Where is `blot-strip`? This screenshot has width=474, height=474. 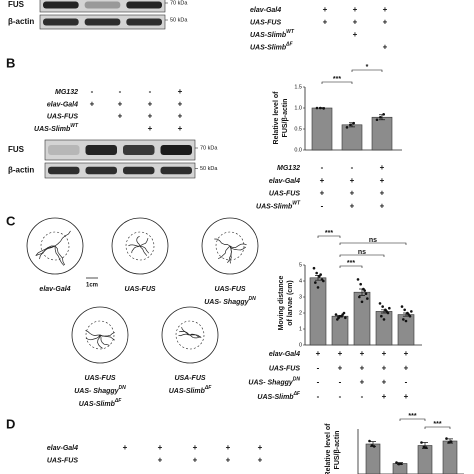 blot-strip is located at coordinates (120, 170).